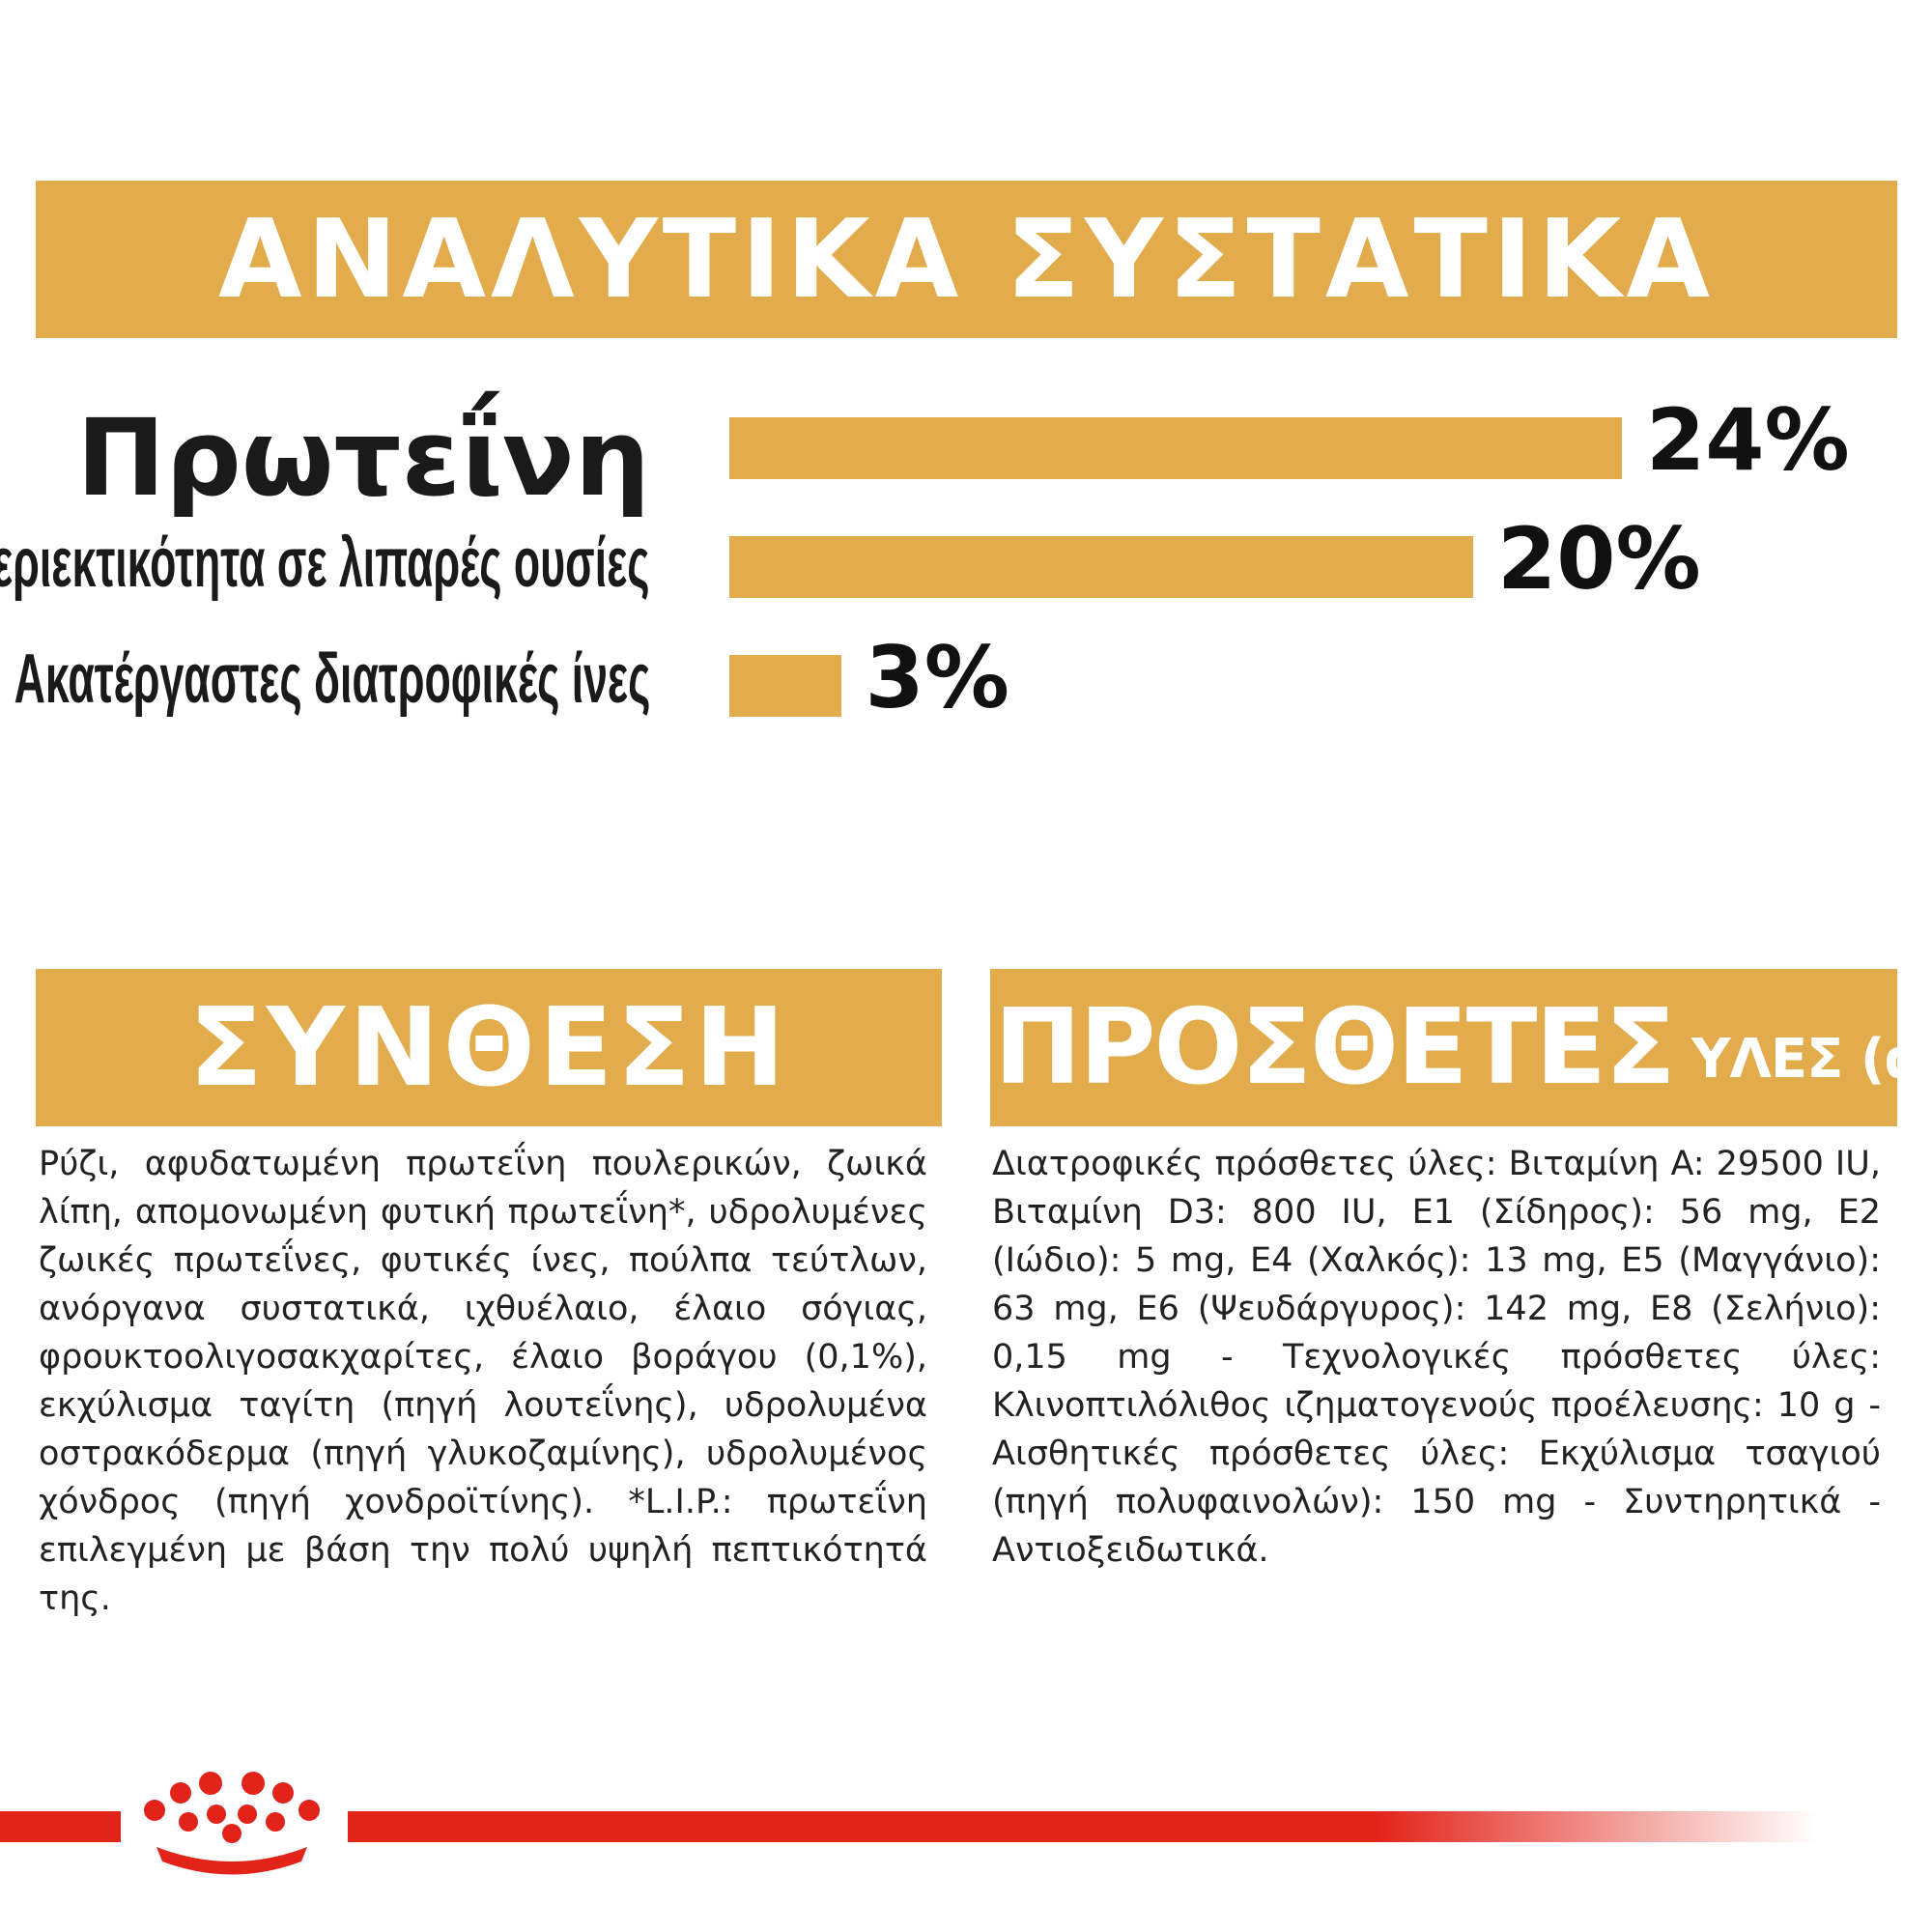 The height and width of the screenshot is (1932, 1932). Describe the element at coordinates (785, 686) in the screenshot. I see `bar-fibres` at that location.